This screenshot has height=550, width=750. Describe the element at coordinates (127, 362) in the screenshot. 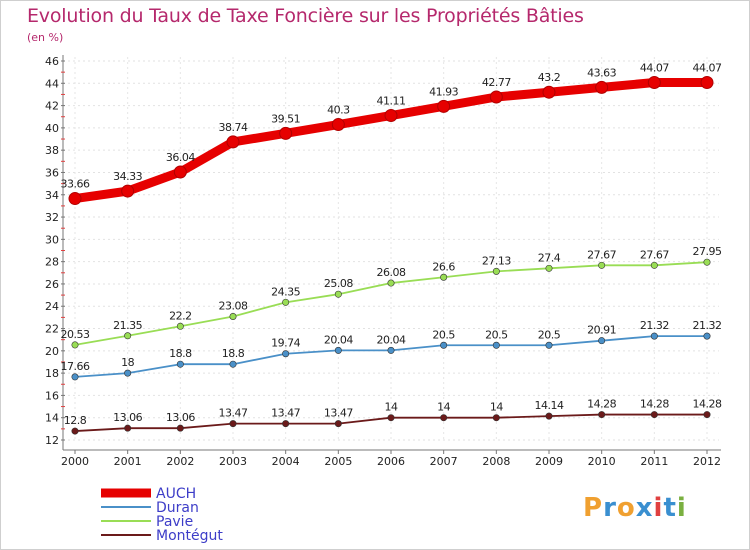

I see `data-label-duran: 18` at that location.